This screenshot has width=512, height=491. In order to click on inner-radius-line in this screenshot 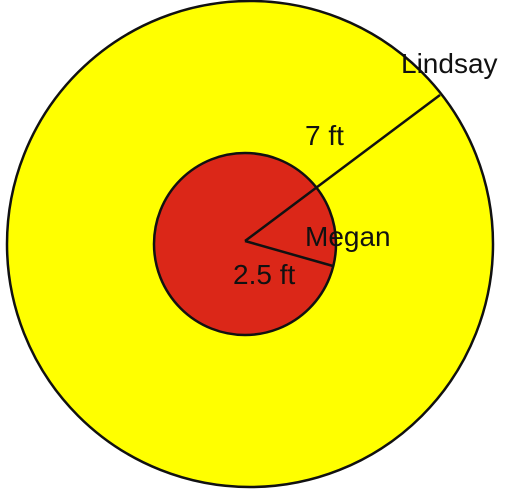, I will do `click(289, 253)`.